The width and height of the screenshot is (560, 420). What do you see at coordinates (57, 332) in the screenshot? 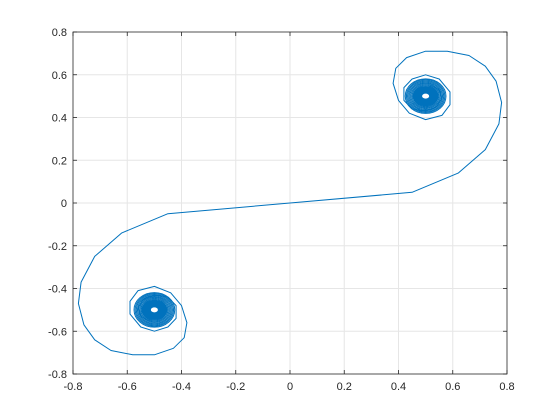
I see `y-tick-label: -0.6` at bounding box center [57, 332].